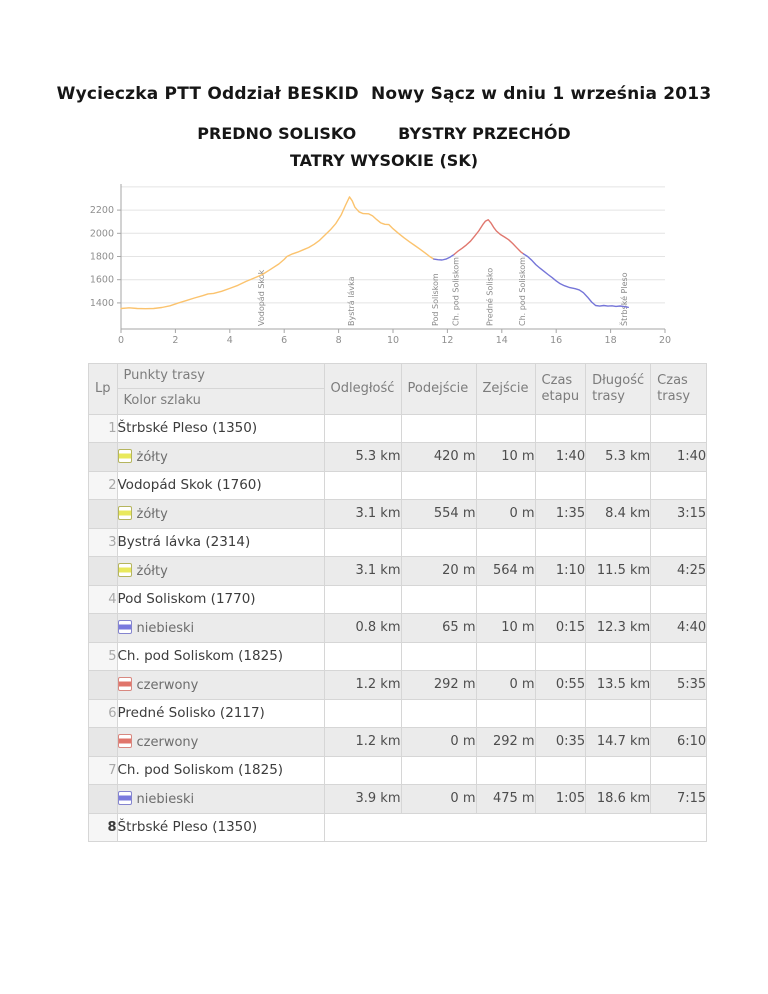 Image resolution: width=768 pixels, height=994 pixels. What do you see at coordinates (679, 684) in the screenshot?
I see `cell-czas_trasy: 5:35` at bounding box center [679, 684].